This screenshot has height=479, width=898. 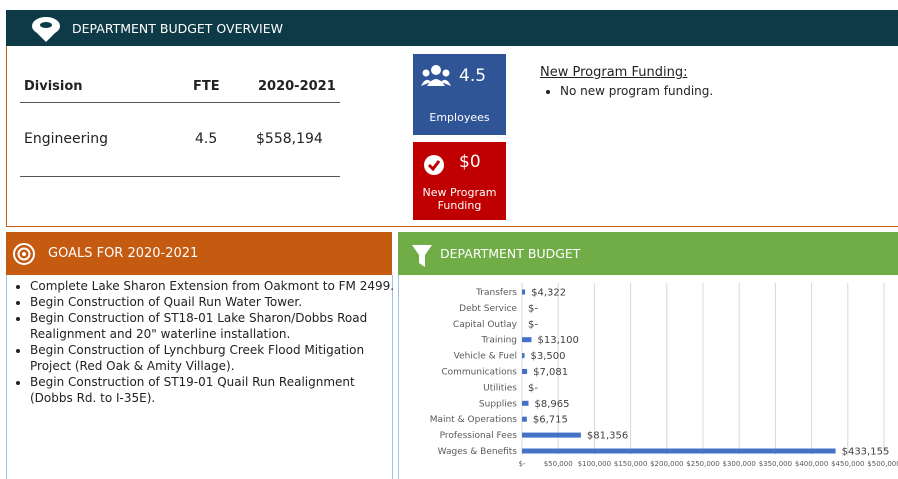 What do you see at coordinates (630, 464) in the screenshot?
I see `x-tick-label: $150,000` at bounding box center [630, 464].